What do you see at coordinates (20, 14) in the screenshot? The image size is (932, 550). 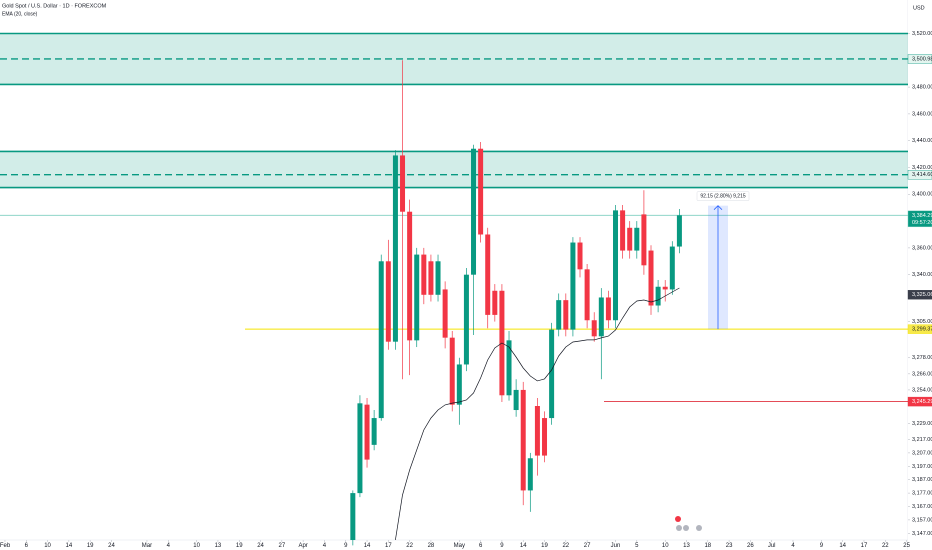 I see `indicator-label: EMA (20, close)` at bounding box center [20, 14].